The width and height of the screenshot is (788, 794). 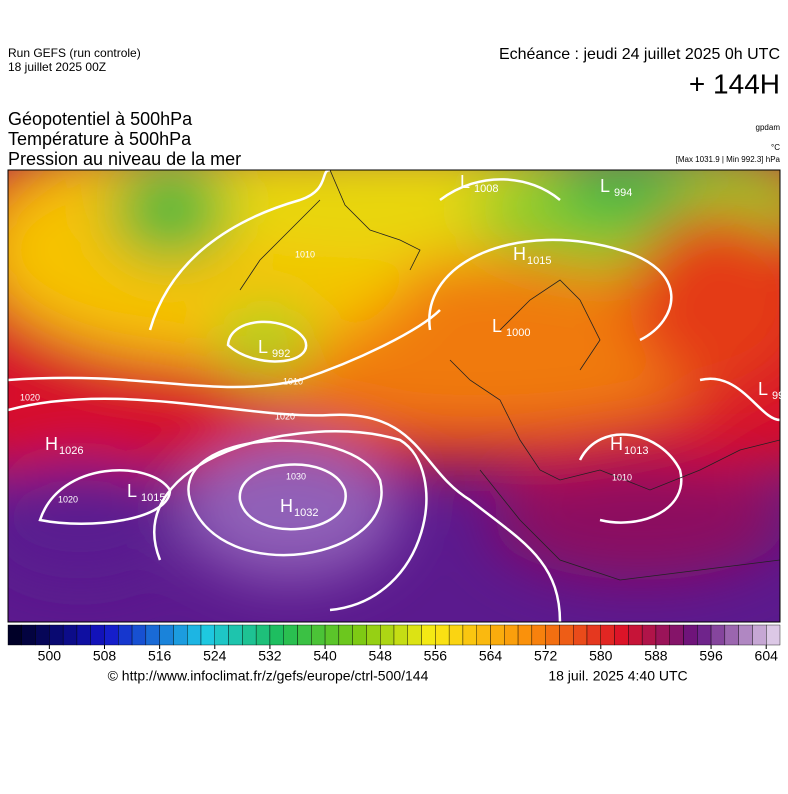 What do you see at coordinates (768, 127) in the screenshot?
I see `unit: gpdam` at bounding box center [768, 127].